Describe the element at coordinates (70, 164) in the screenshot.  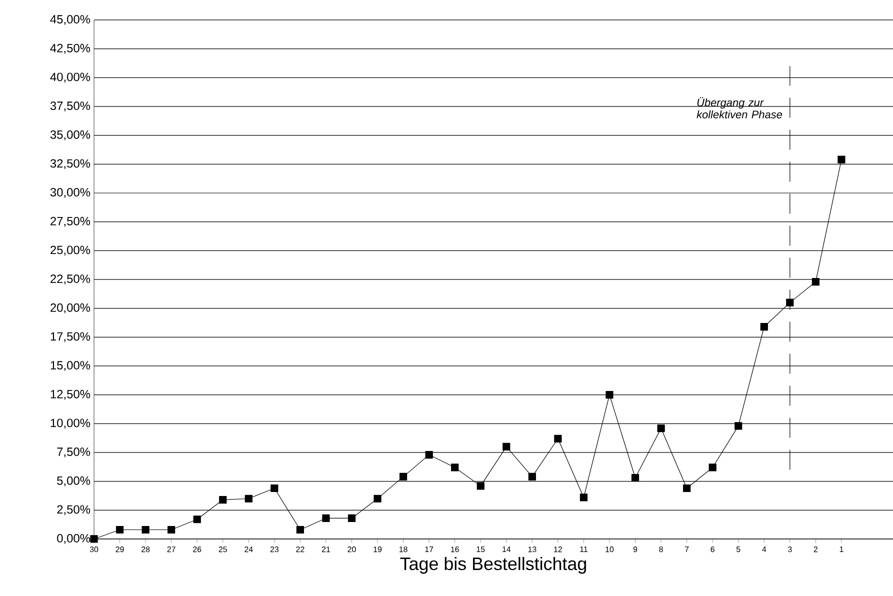
I see `y-tick-label: 32,50%` at that location.